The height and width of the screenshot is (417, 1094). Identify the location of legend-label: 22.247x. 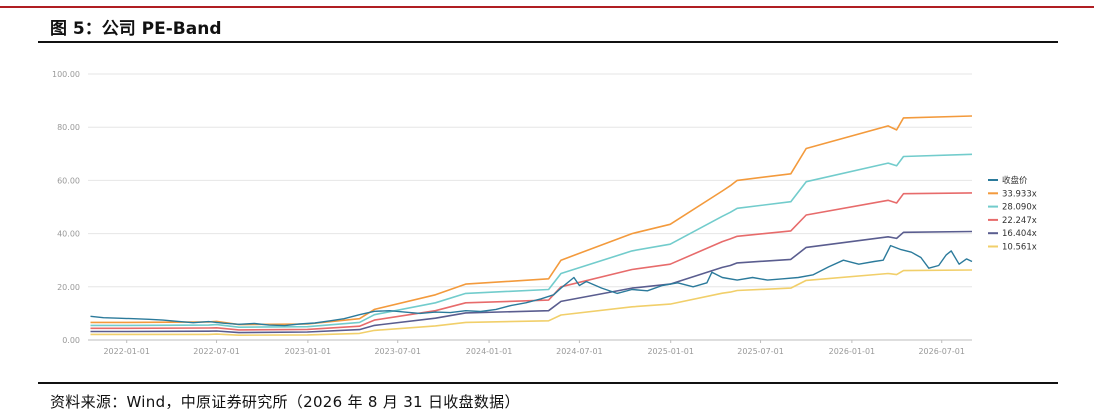
(1019, 221).